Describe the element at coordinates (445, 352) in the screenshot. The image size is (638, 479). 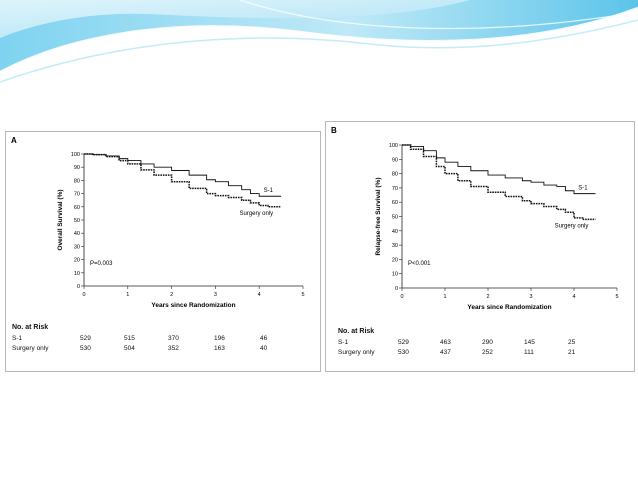
I see `risk-cell: 437` at that location.